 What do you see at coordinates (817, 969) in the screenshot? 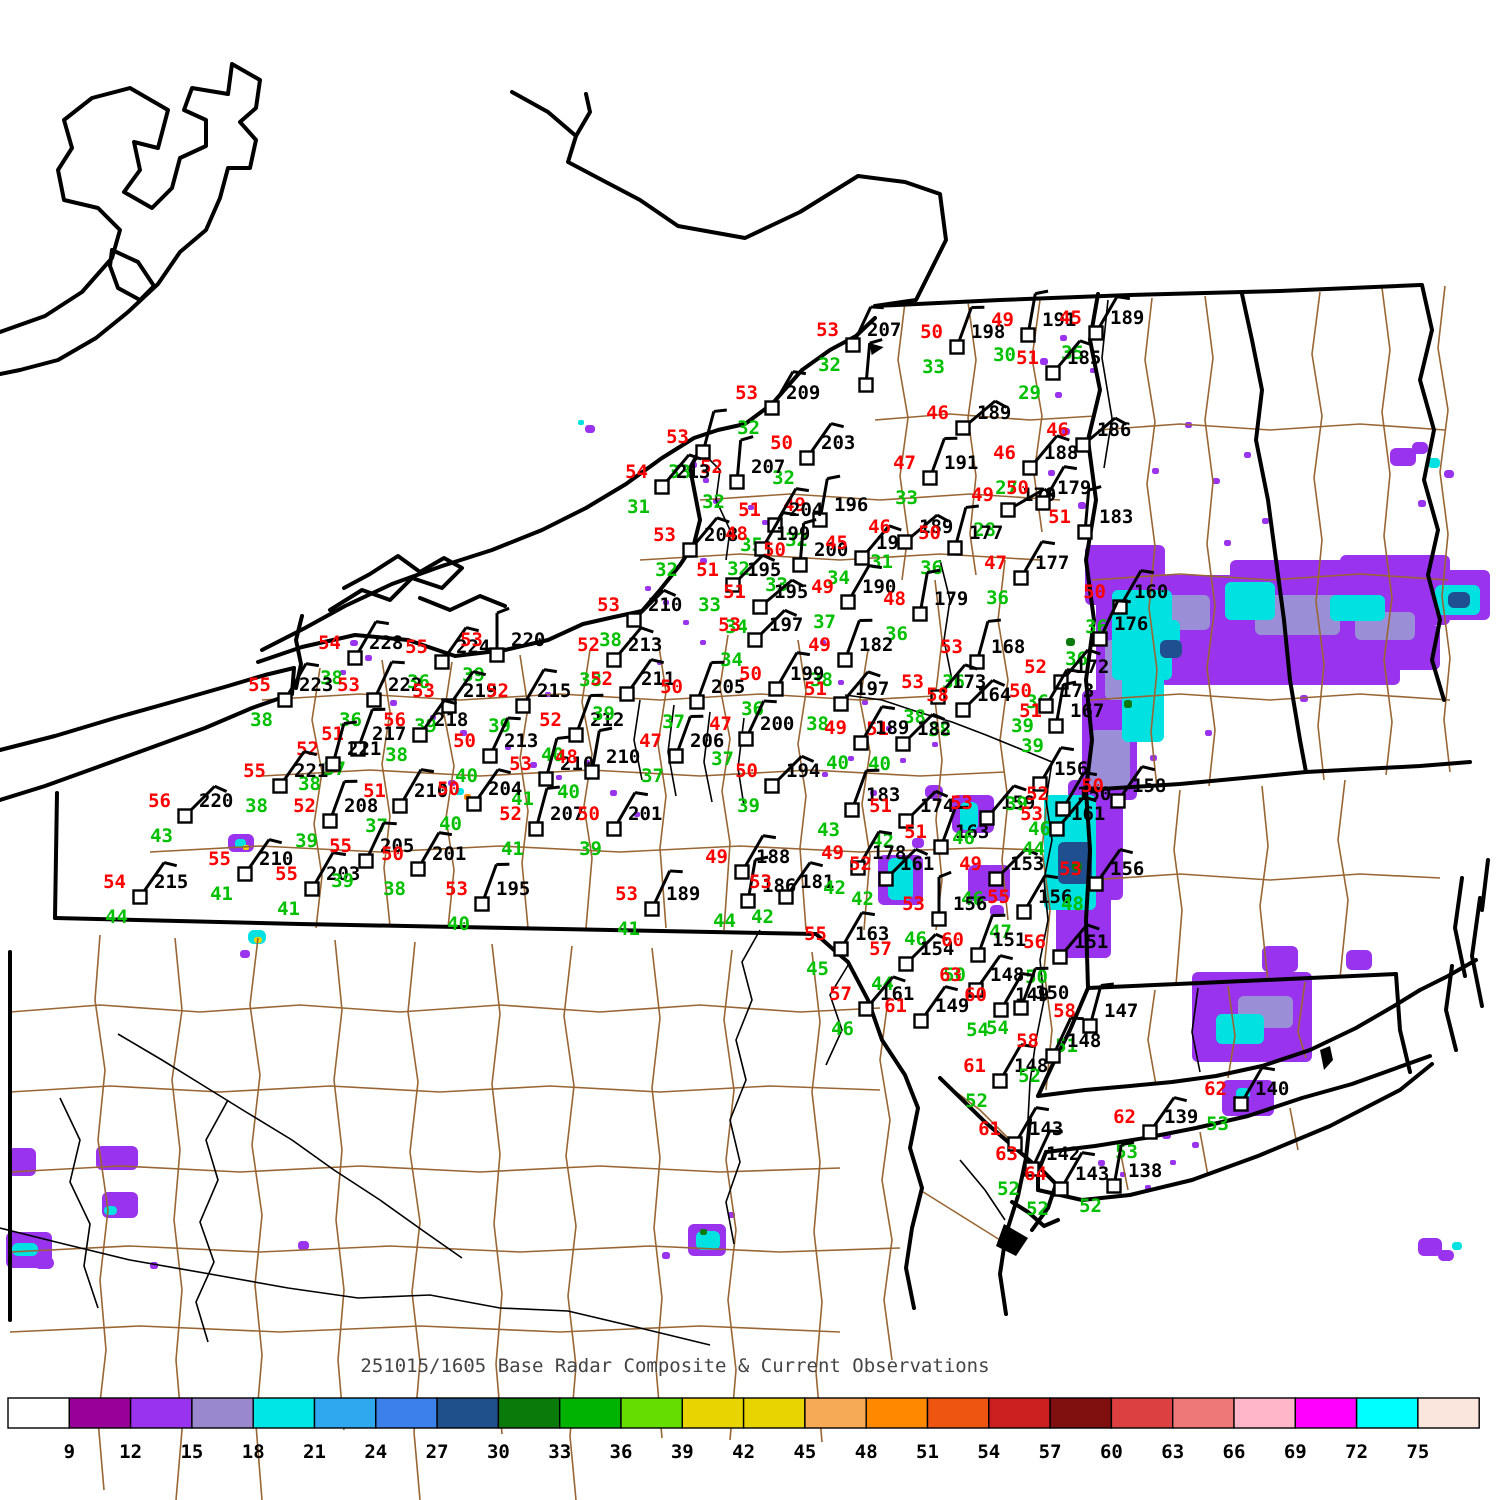
I see `dewpoint-value: 45` at bounding box center [817, 969].